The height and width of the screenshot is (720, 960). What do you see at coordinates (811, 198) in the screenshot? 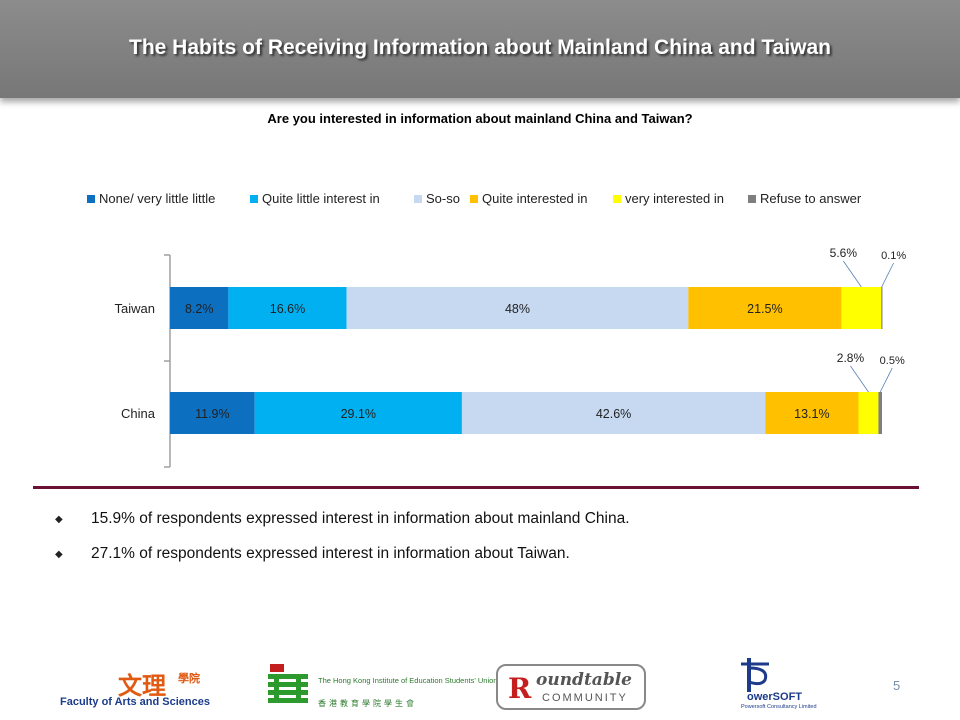
I see `legend-label: Refuse to answer` at bounding box center [811, 198].